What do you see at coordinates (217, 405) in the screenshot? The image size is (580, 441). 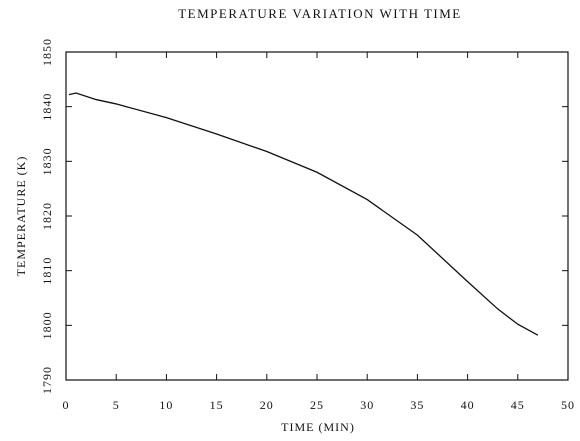 I see `x-tick-label: 15` at bounding box center [217, 405].